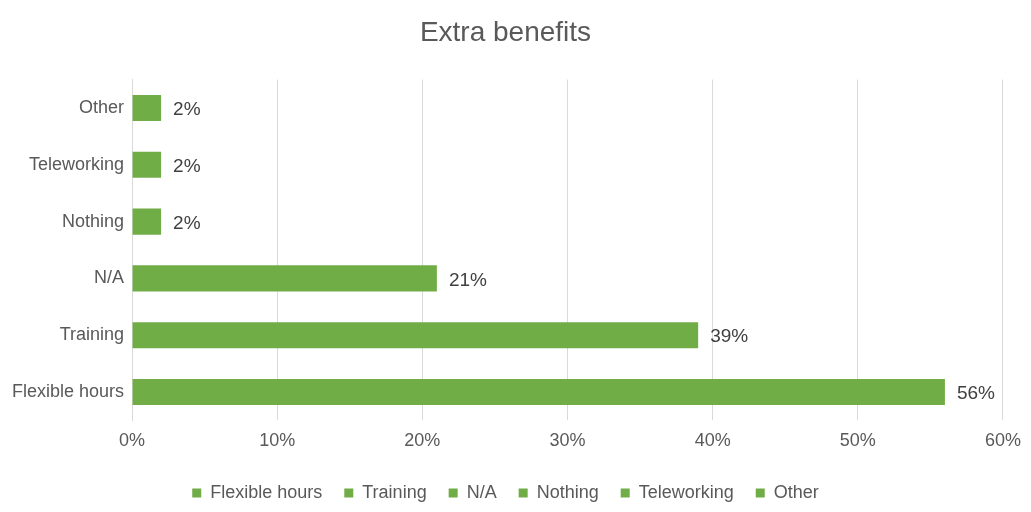 The height and width of the screenshot is (512, 1031). Describe the element at coordinates (93, 220) in the screenshot. I see `y-tick-label: Nothing` at that location.